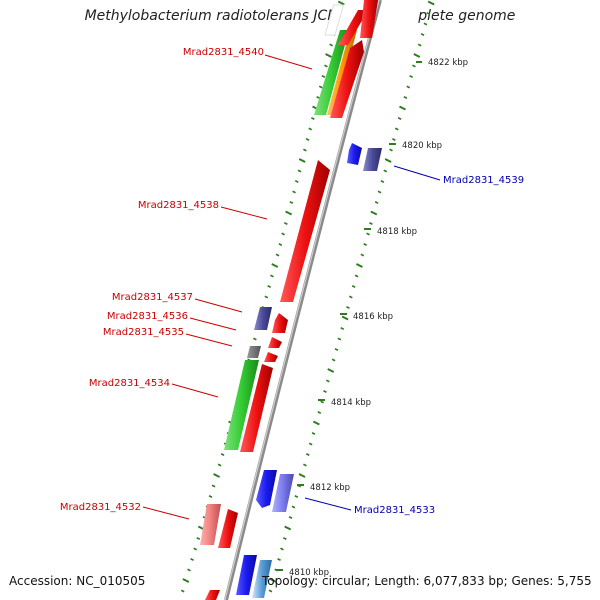 The image size is (600, 600). I want to click on kbp-label-4810: 4810 kbp, so click(309, 573).